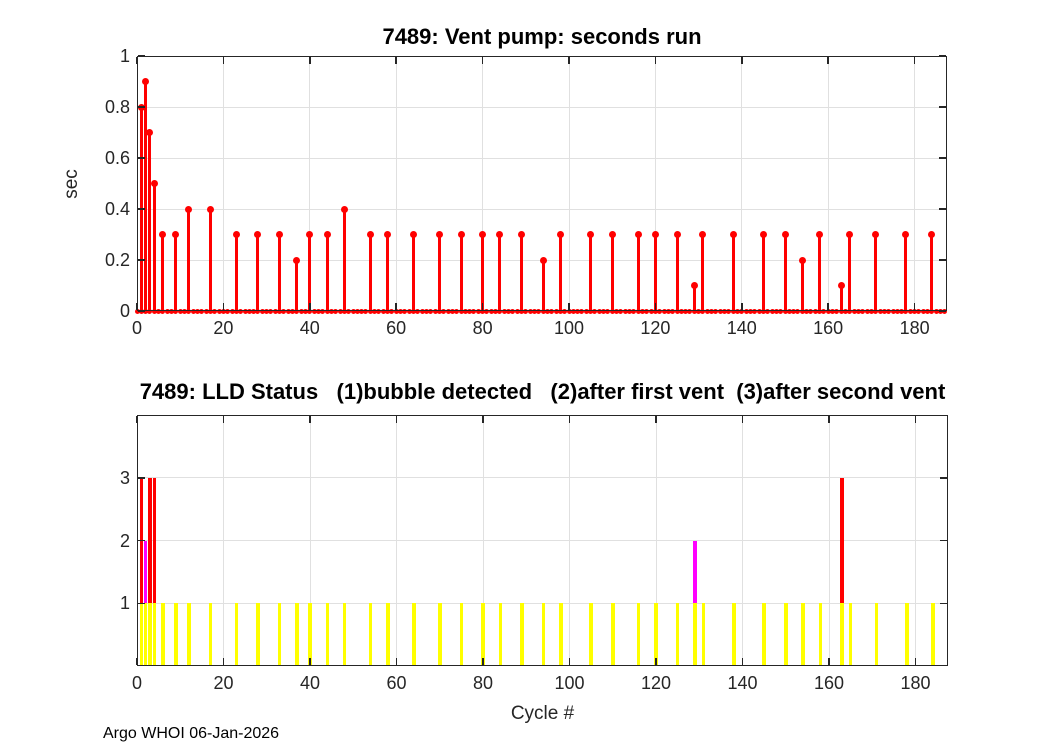 This screenshot has width=1050, height=750. I want to click on x-tick-label: 160, so click(828, 328).